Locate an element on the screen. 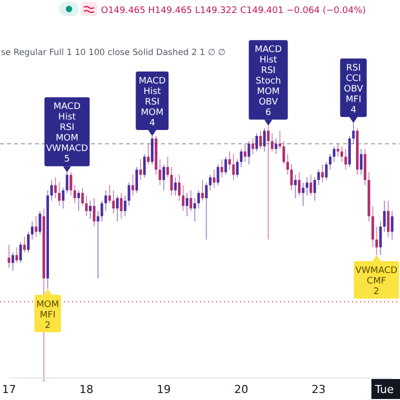 The width and height of the screenshot is (400, 400). x-tick-label: 17 is located at coordinates (9, 389).